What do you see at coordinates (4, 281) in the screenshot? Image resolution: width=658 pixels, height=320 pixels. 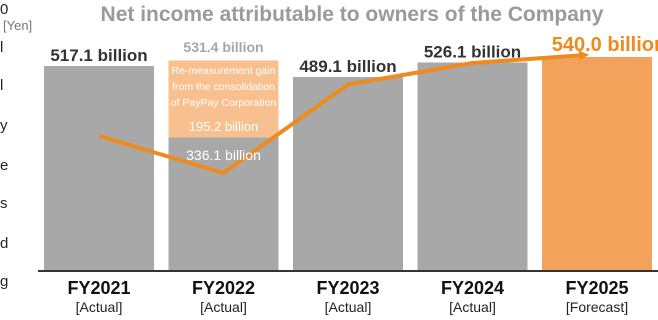 I see `clipped-edge-text: g` at bounding box center [4, 281].